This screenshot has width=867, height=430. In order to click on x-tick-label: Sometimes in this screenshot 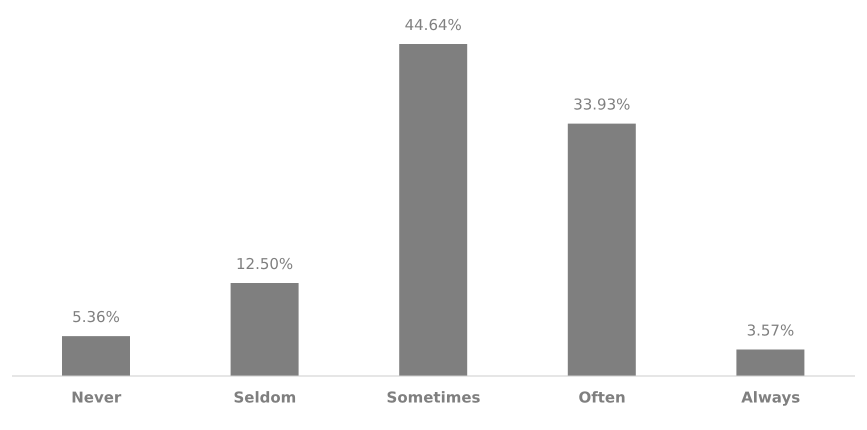, I will do `click(433, 397)`.